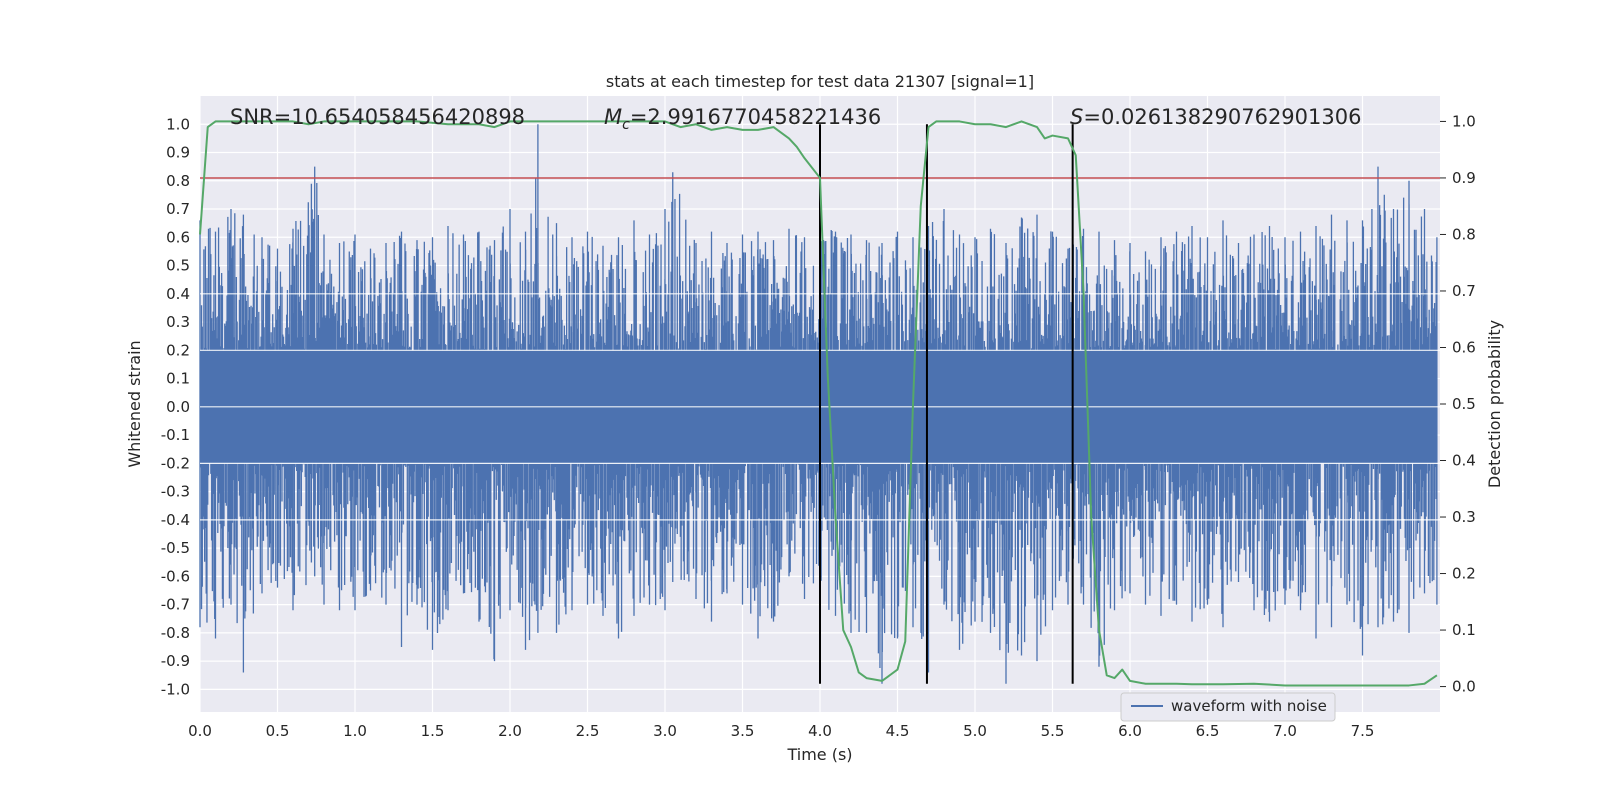  What do you see at coordinates (178, 350) in the screenshot?
I see `y-tick-label: 0.2` at bounding box center [178, 350].